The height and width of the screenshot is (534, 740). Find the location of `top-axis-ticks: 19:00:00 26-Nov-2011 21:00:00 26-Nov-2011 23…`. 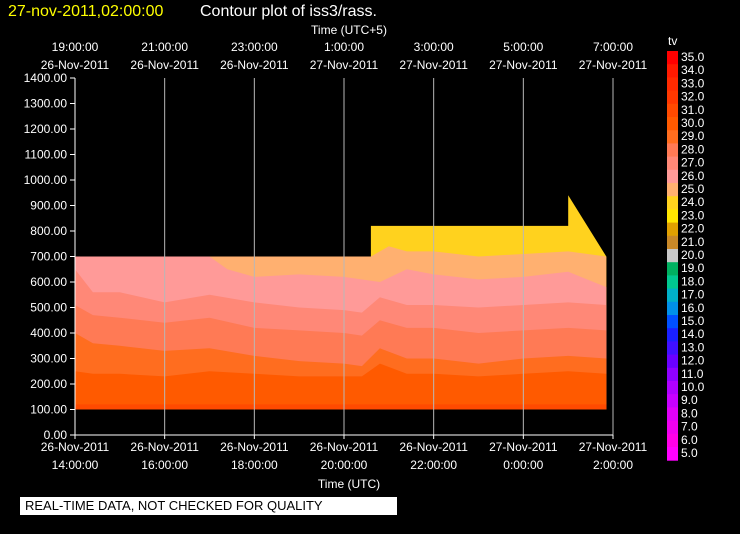

top-axis-ticks: 19:00:00 26-Nov-2011 21:00:00 26-Nov-2011 23… is located at coordinates (344, 56).